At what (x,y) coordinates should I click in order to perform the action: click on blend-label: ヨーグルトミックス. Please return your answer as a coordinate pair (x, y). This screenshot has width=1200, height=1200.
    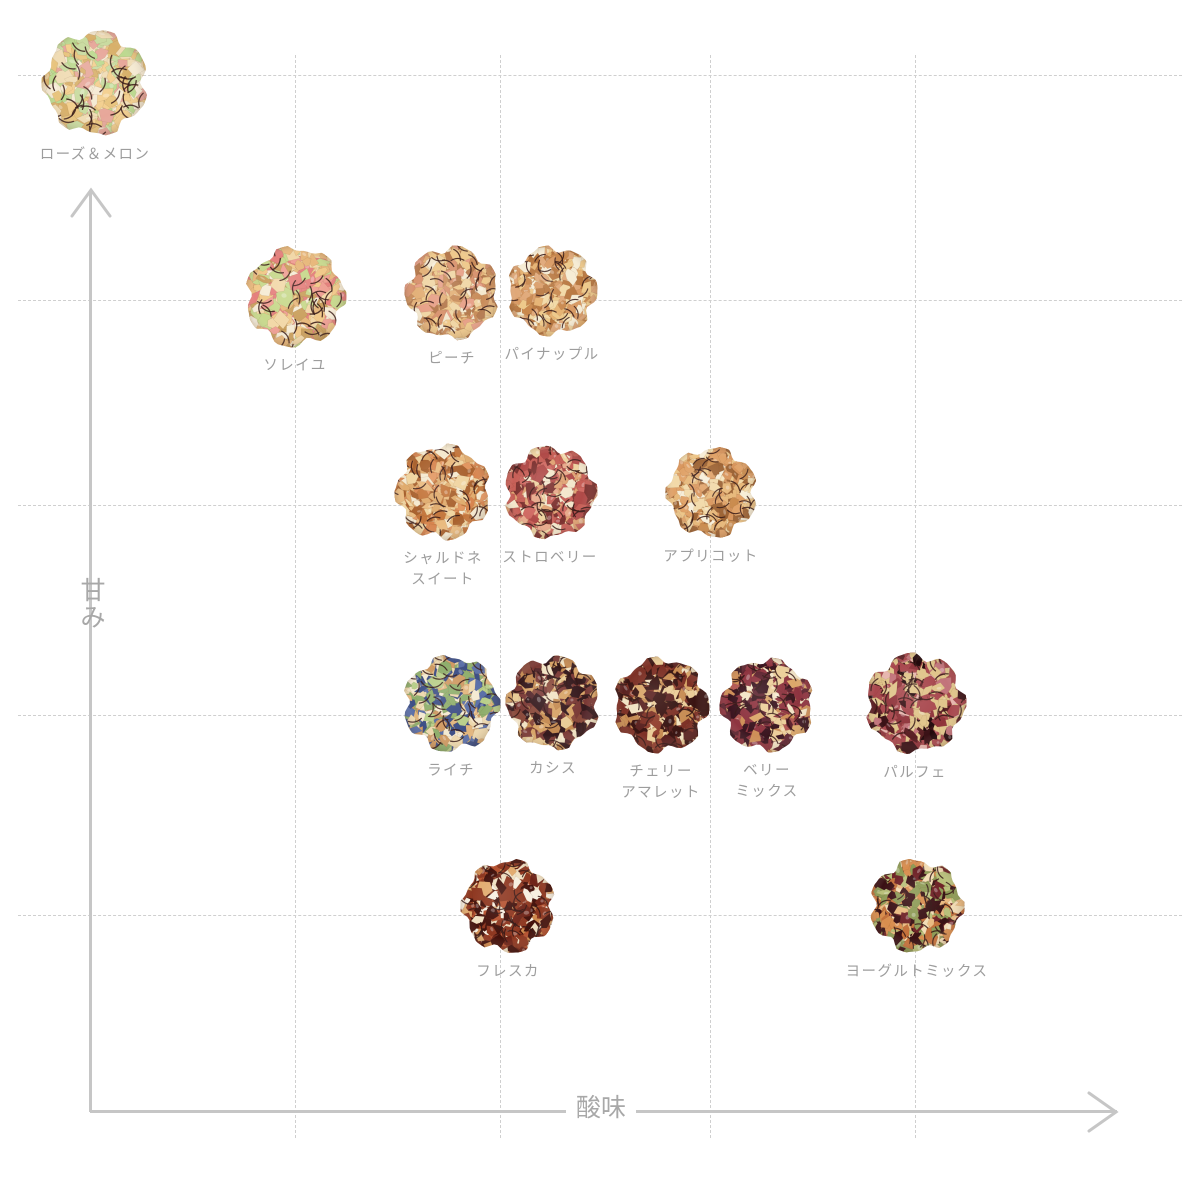
    Looking at the image, I should click on (917, 972).